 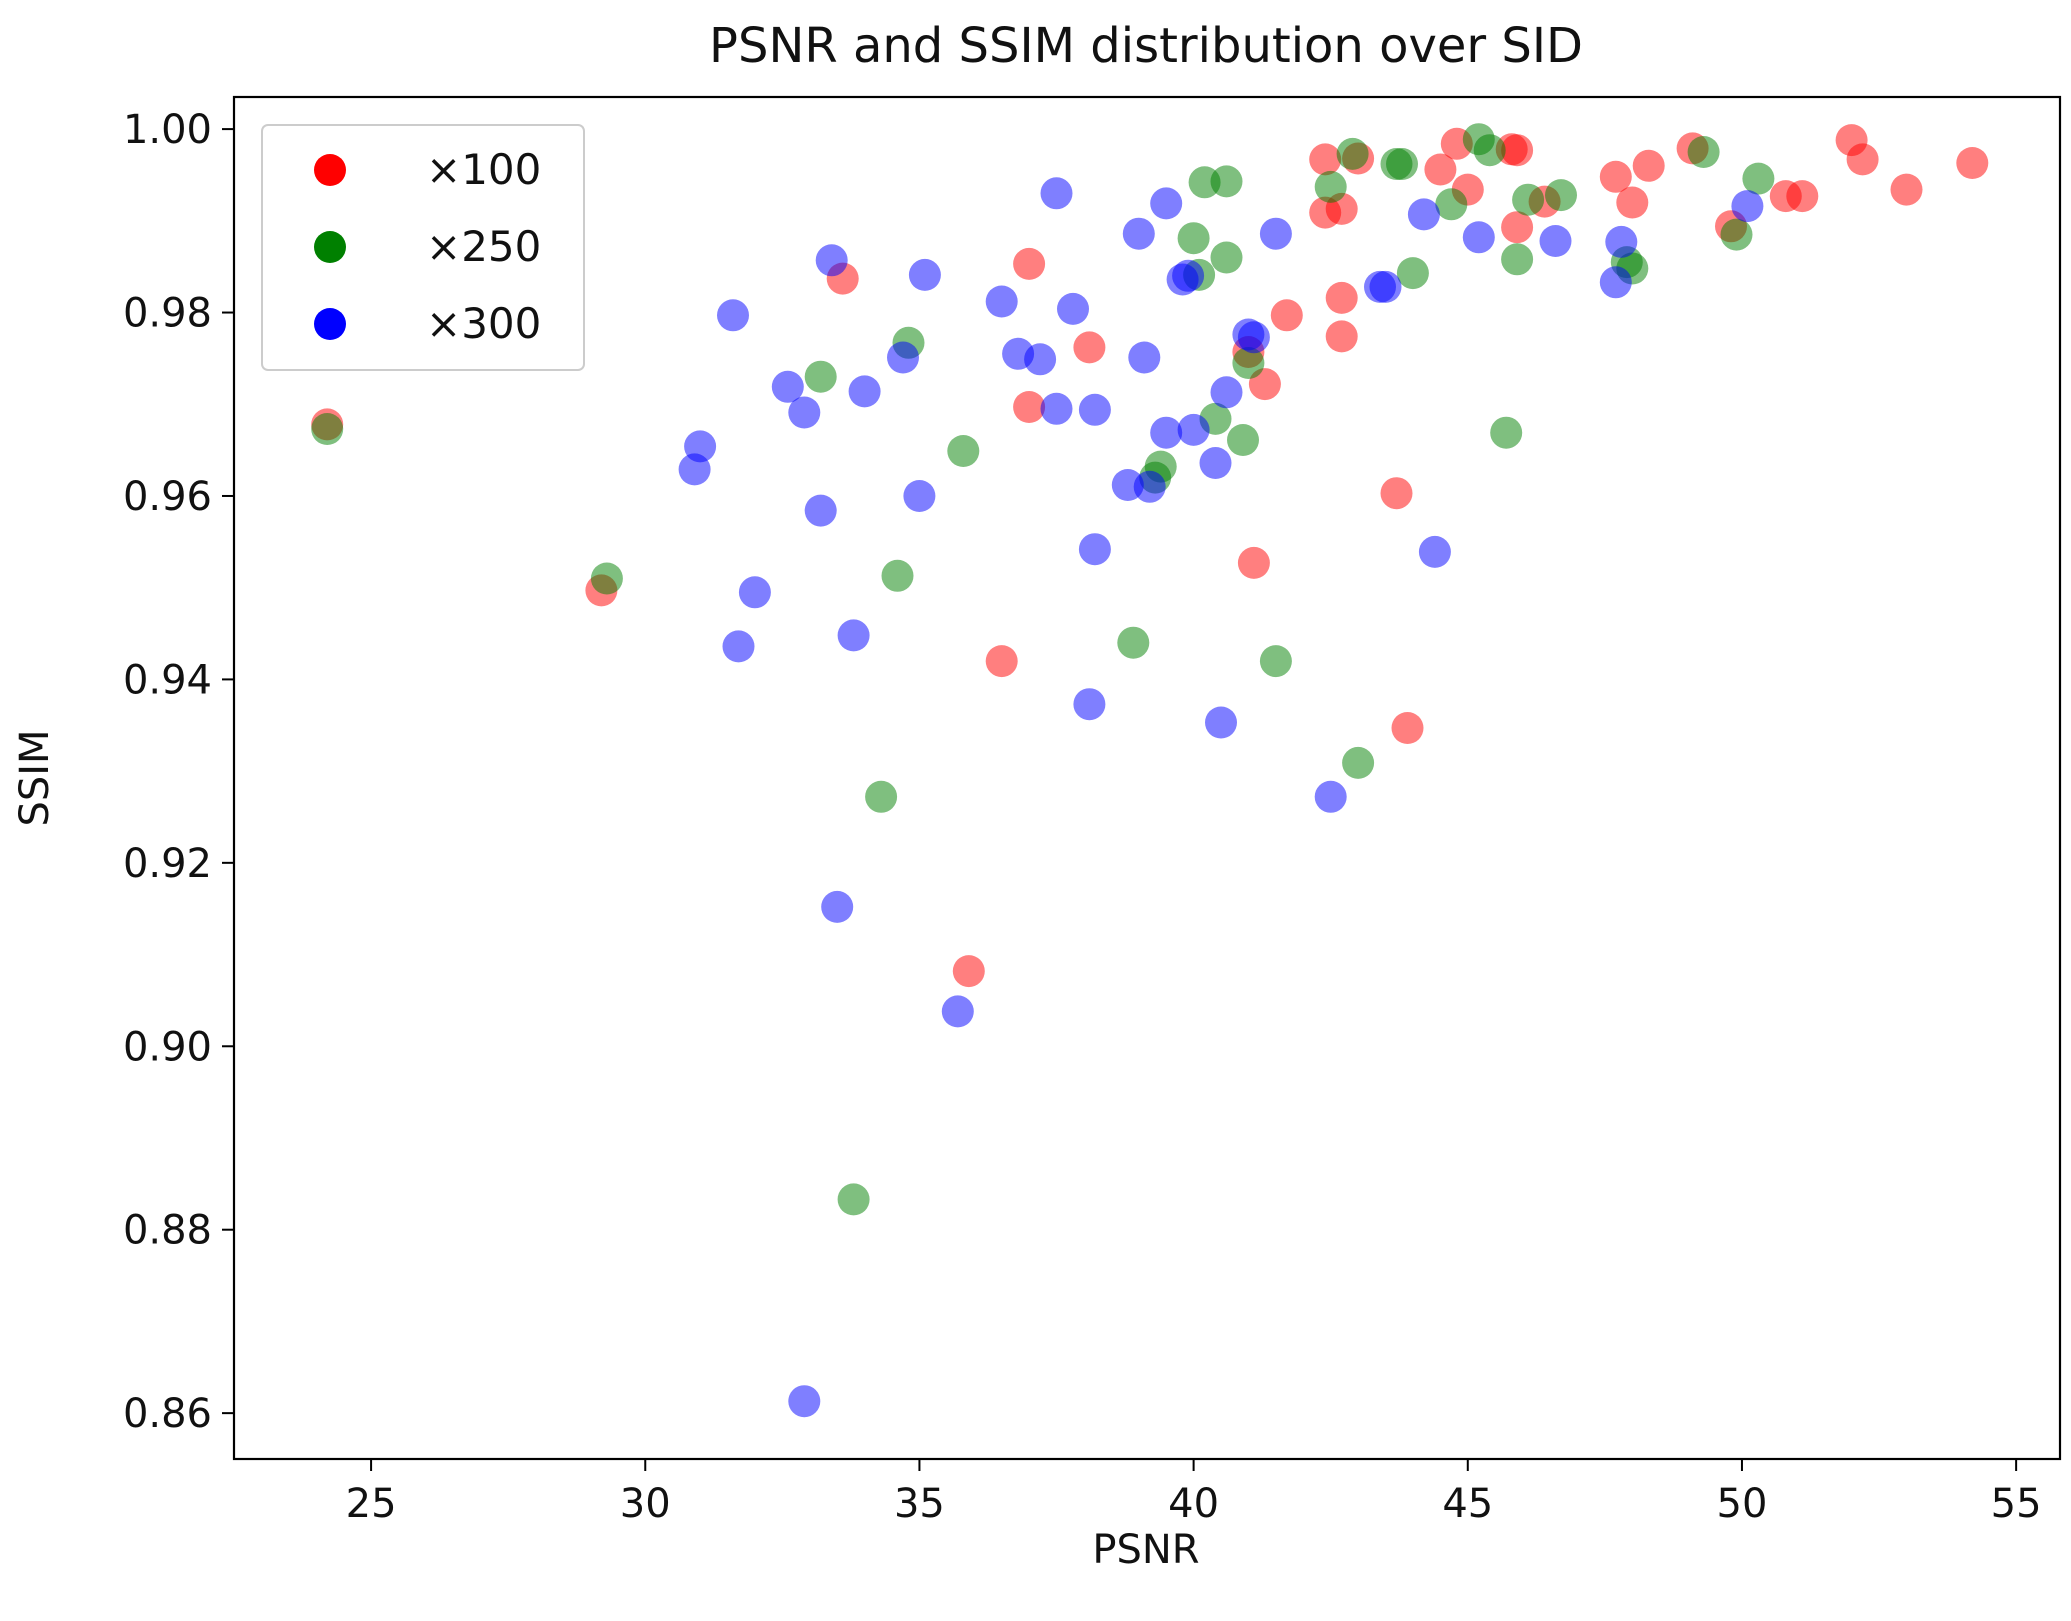 What do you see at coordinates (483, 323) in the screenshot?
I see `legend-label-x300: ×300` at bounding box center [483, 323].